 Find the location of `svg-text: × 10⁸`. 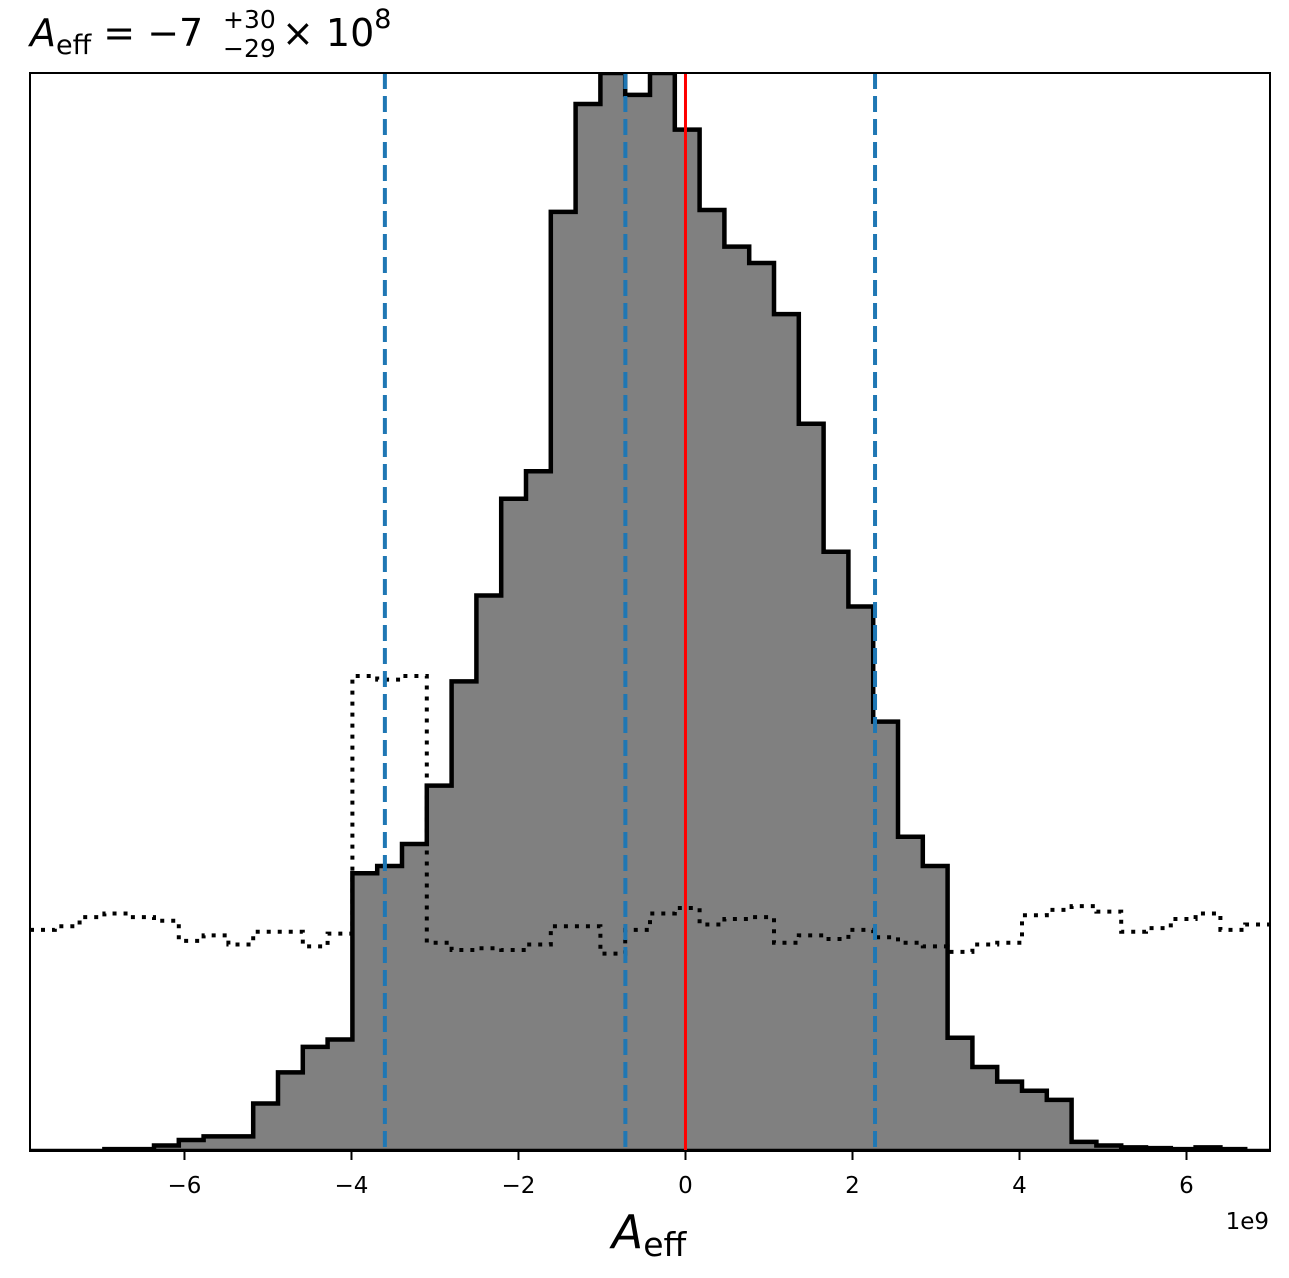

svg-text: × 10⁸ is located at coordinates (336, 29).